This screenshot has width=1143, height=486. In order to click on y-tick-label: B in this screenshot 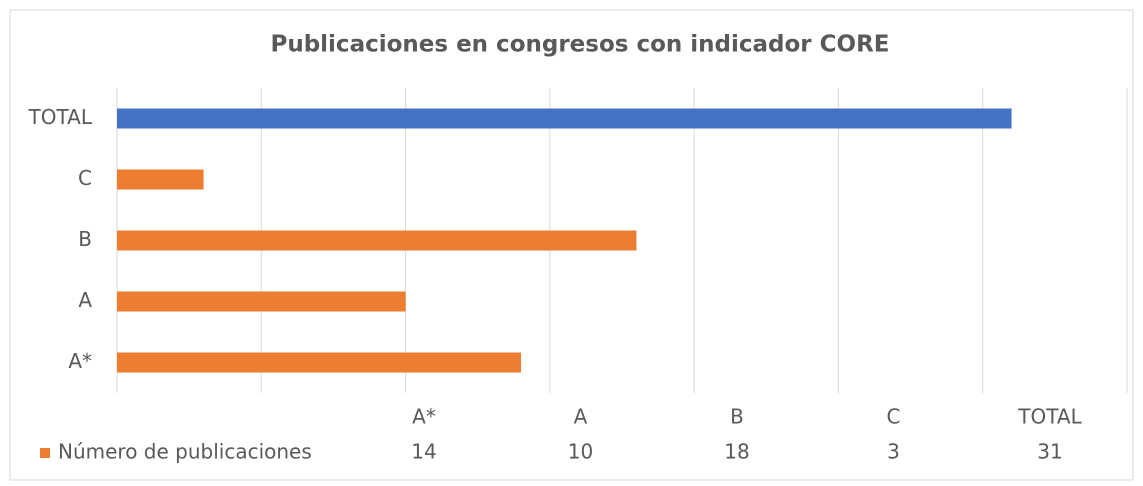, I will do `click(85, 239)`.